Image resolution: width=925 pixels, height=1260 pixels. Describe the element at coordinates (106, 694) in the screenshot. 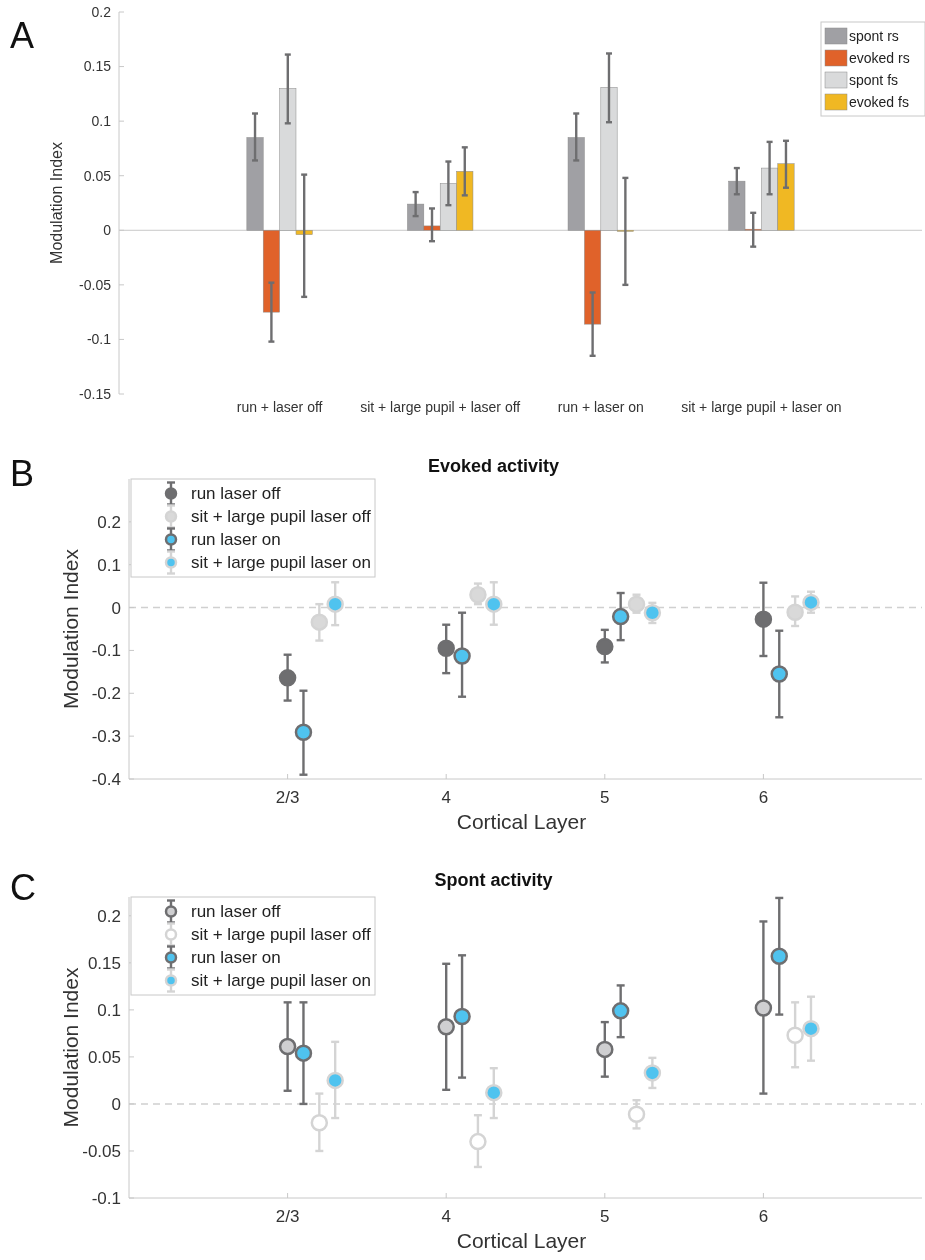

I see `y-tick-label: -0.2` at that location.